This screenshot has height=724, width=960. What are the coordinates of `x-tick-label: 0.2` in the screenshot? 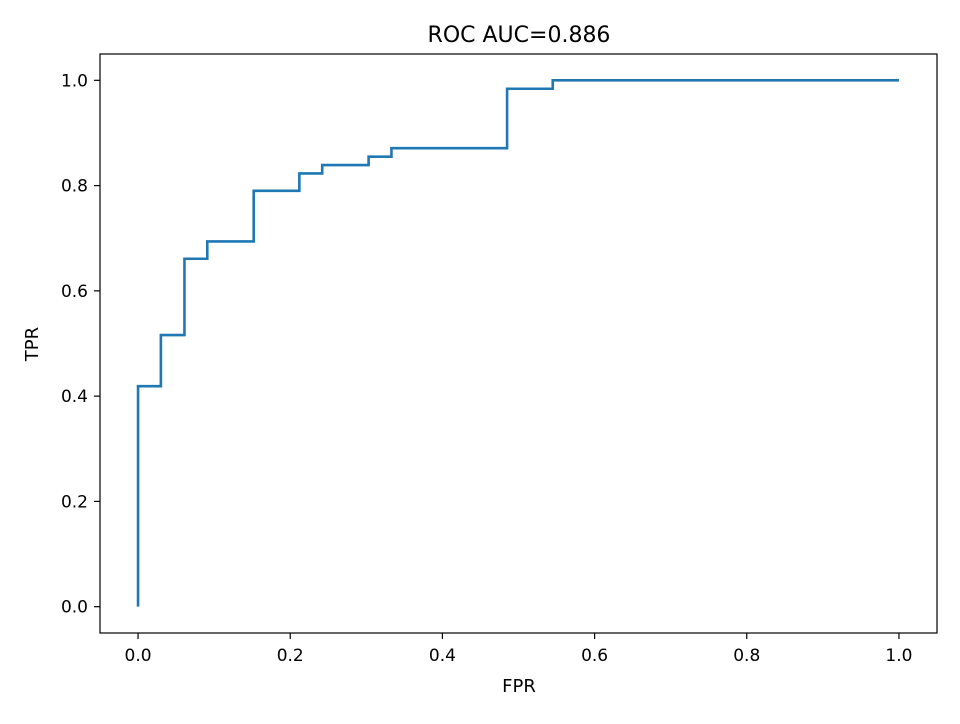 It's located at (290, 656).